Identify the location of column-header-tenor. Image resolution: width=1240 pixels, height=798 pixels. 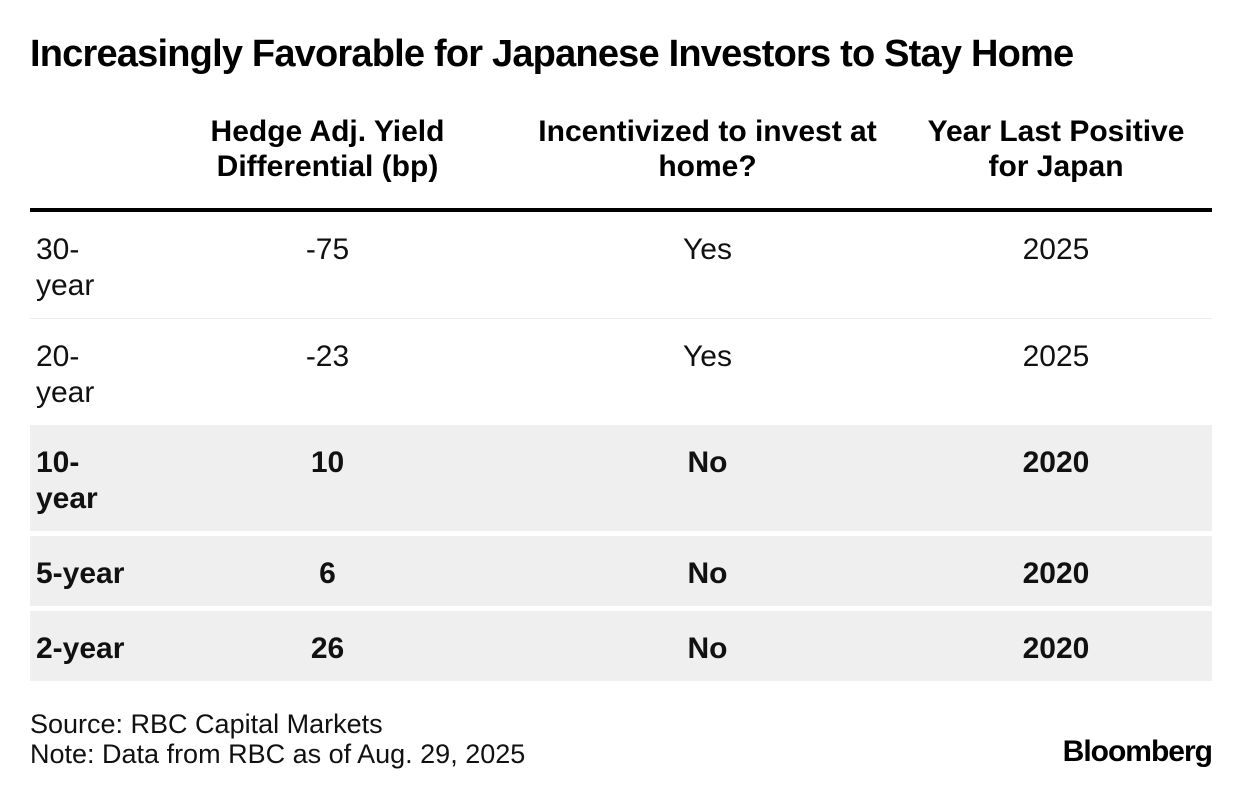
(85, 162).